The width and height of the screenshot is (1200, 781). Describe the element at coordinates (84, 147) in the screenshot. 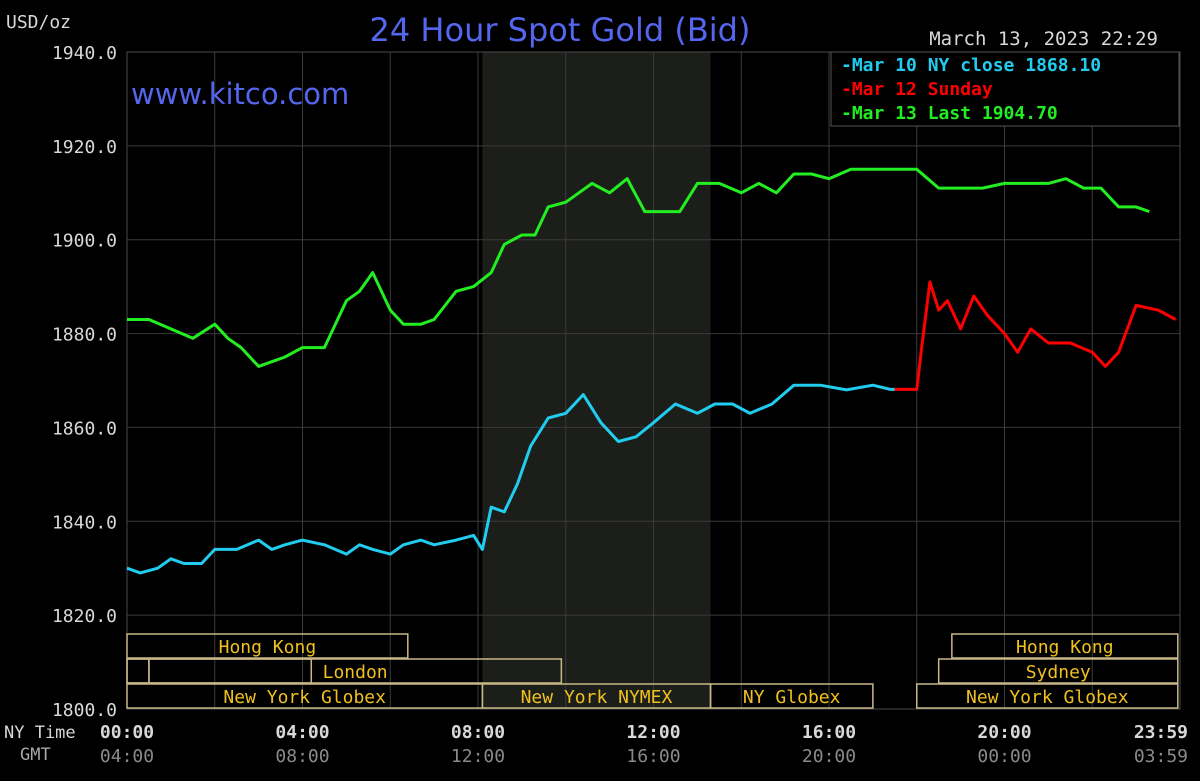

I see `y-tick-label: 1920.0` at that location.